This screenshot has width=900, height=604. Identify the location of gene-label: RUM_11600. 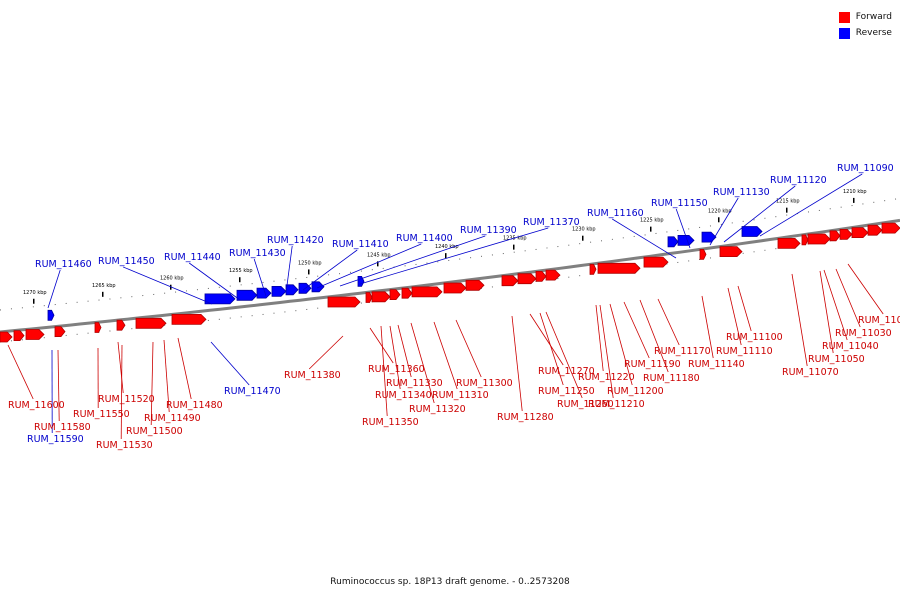
(36, 405).